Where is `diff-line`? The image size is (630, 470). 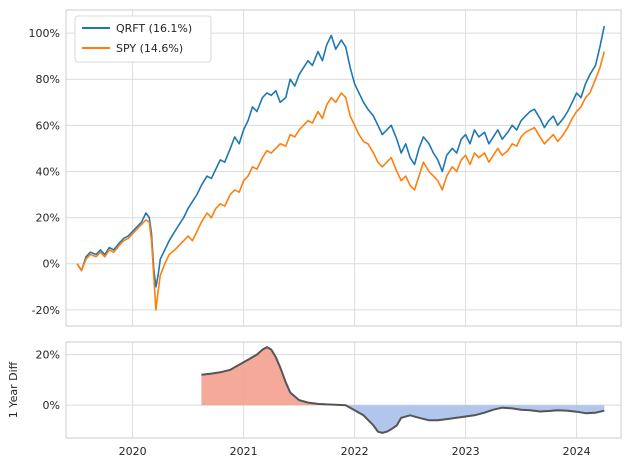
diff-line is located at coordinates (403, 390).